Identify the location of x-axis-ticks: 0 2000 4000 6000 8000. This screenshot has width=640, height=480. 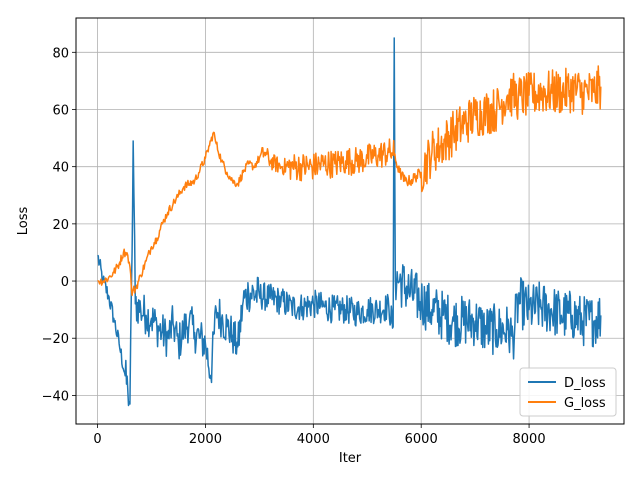
(319, 435).